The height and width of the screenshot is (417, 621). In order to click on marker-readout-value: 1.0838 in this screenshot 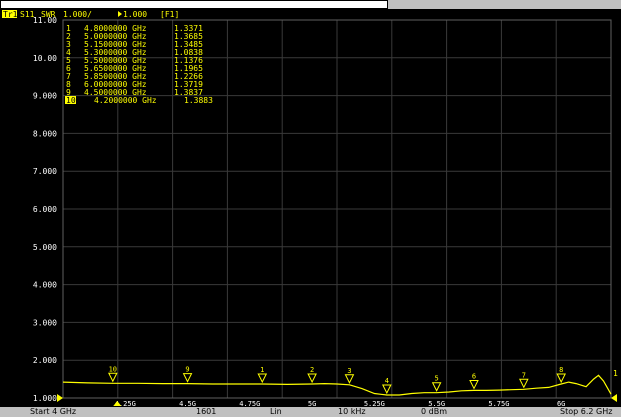, I will do `click(188, 52)`.